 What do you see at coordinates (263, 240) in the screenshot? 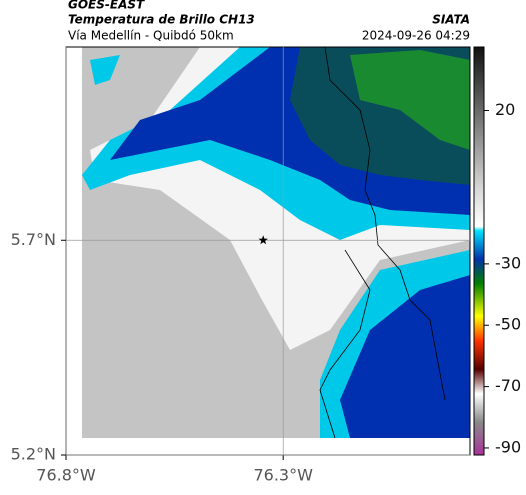
I see `location-marker` at bounding box center [263, 240].